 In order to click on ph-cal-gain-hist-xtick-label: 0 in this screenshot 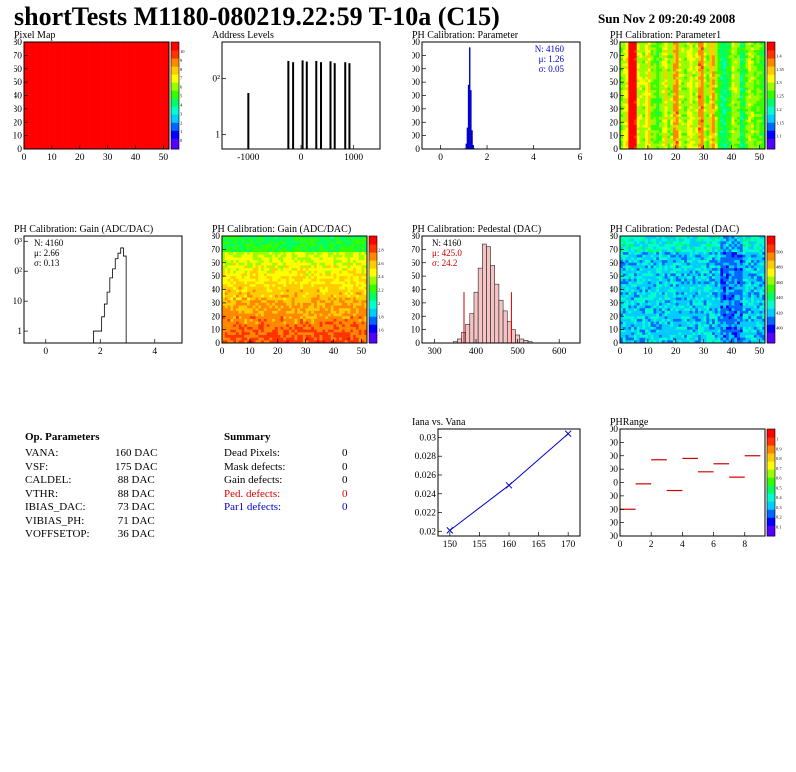, I will do `click(45, 352)`.